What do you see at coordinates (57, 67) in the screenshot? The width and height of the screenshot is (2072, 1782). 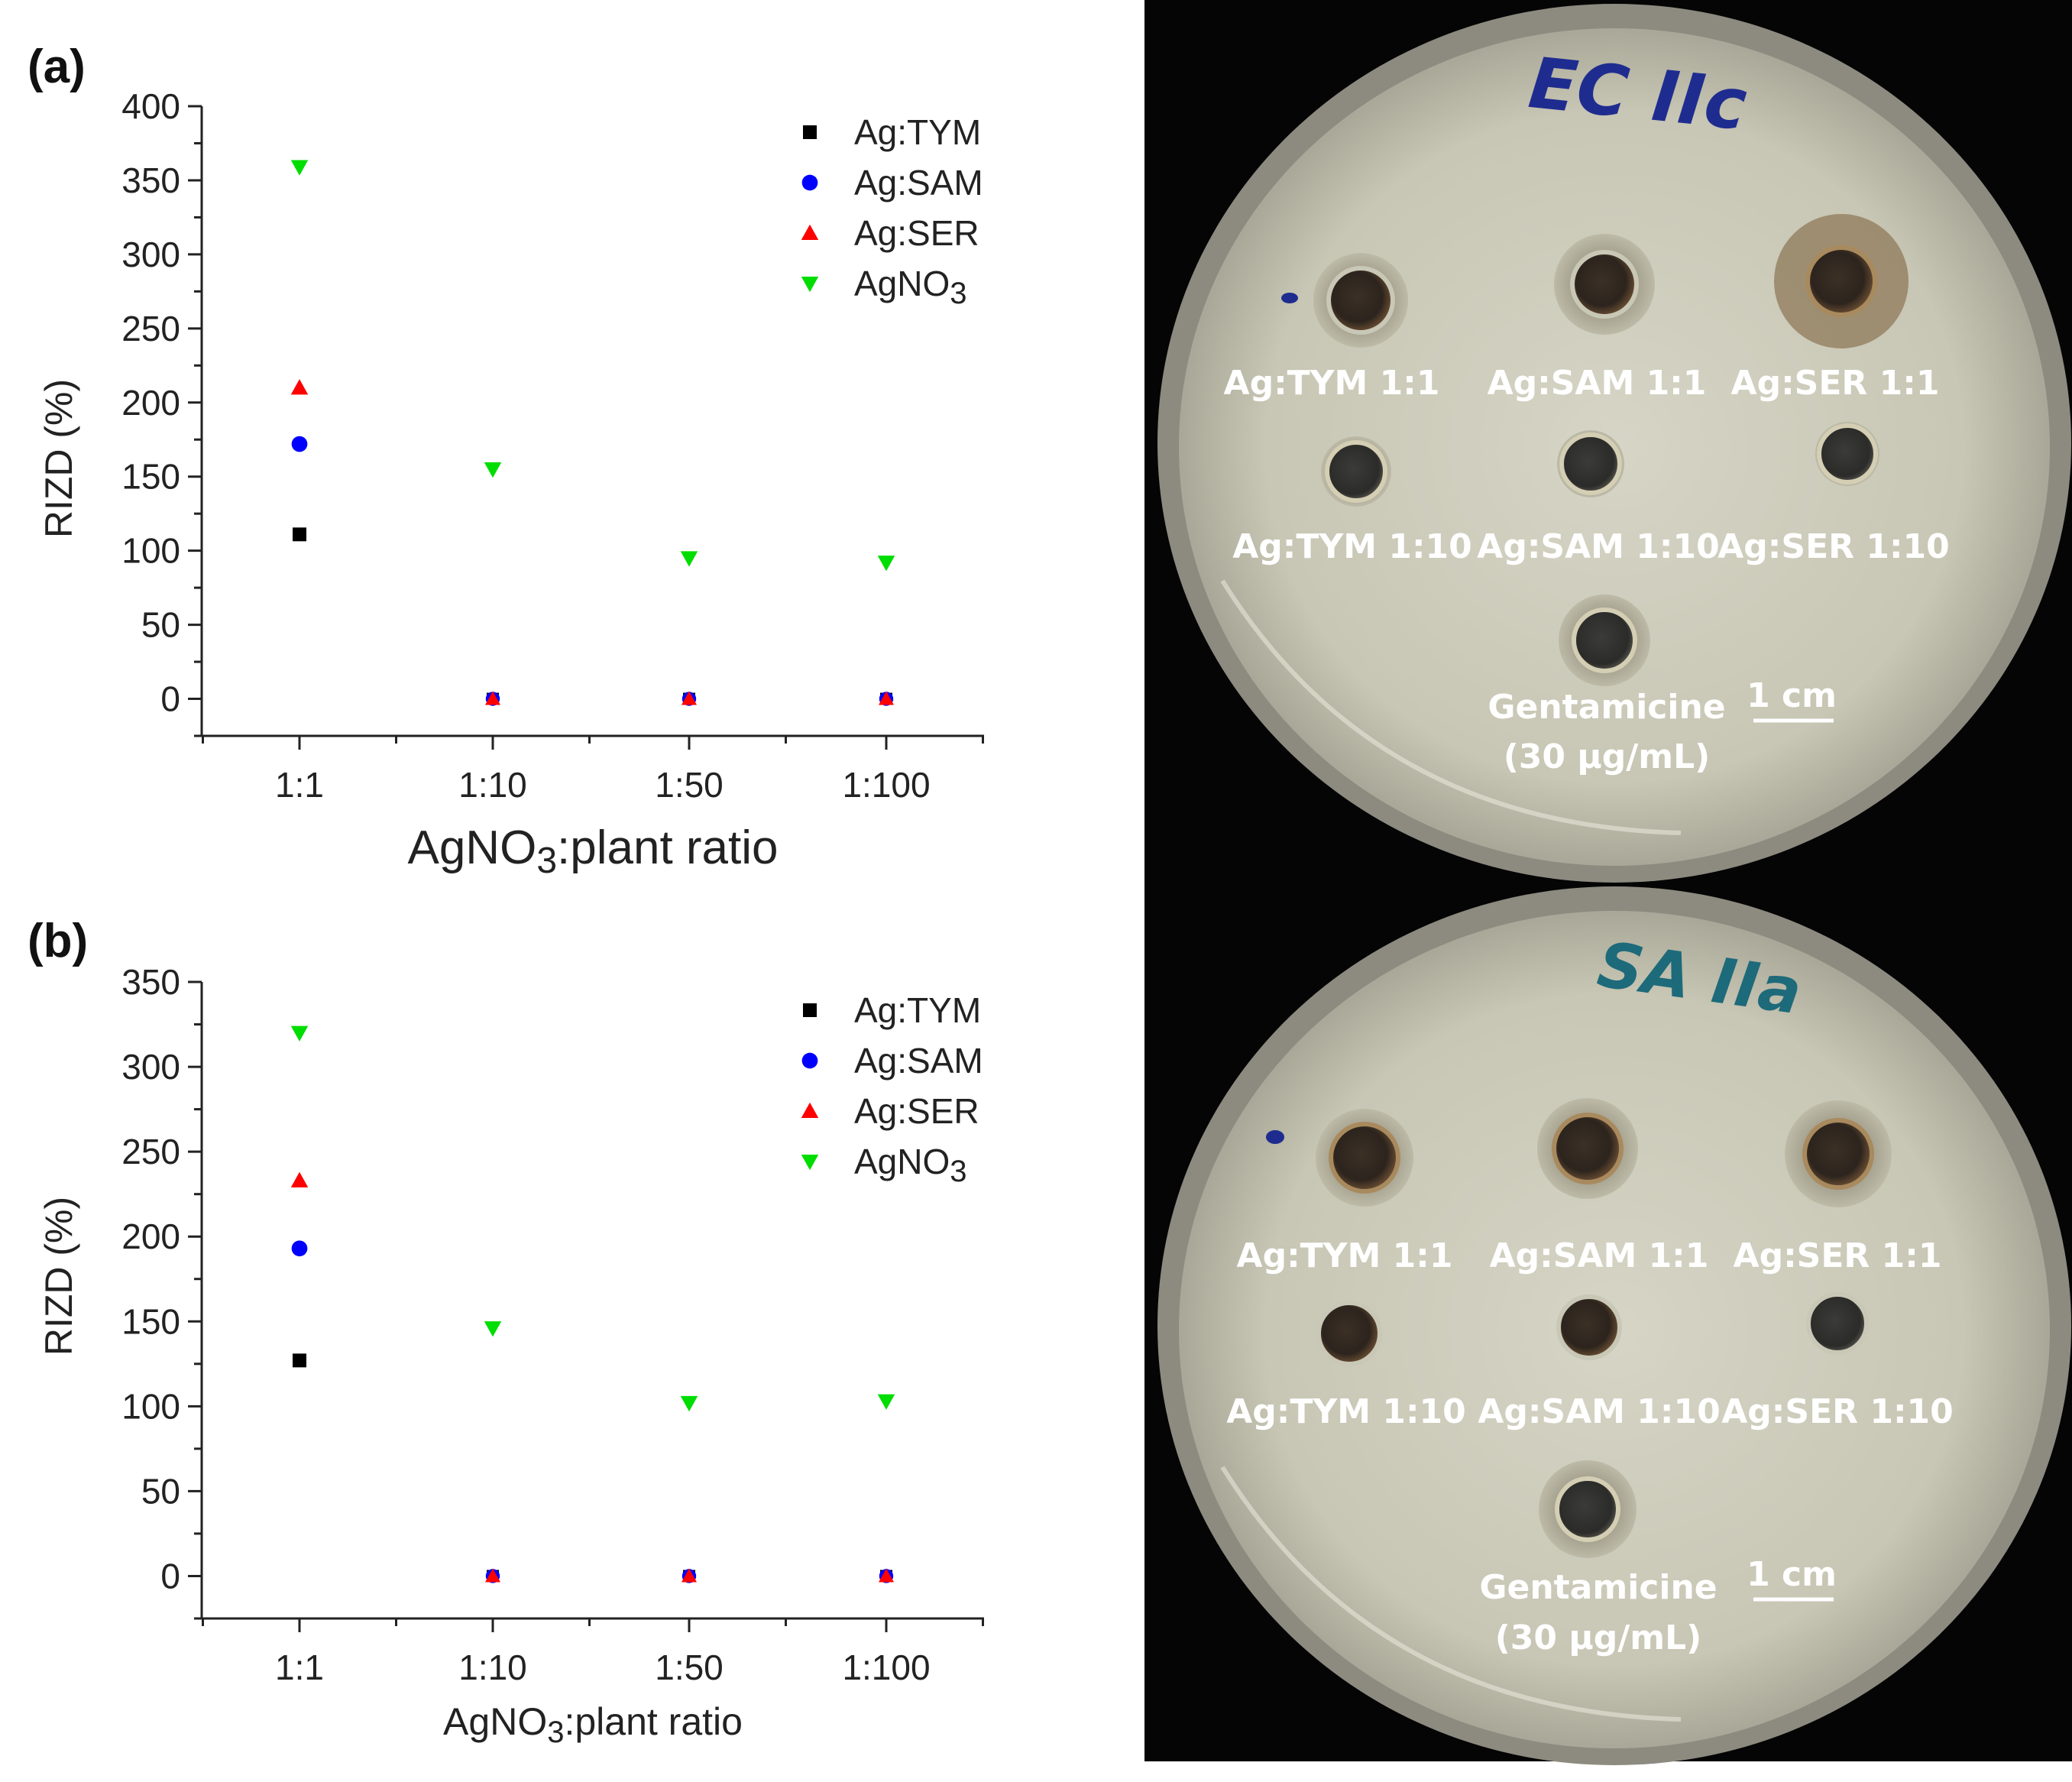 I see `panel-label-a: (a)` at bounding box center [57, 67].